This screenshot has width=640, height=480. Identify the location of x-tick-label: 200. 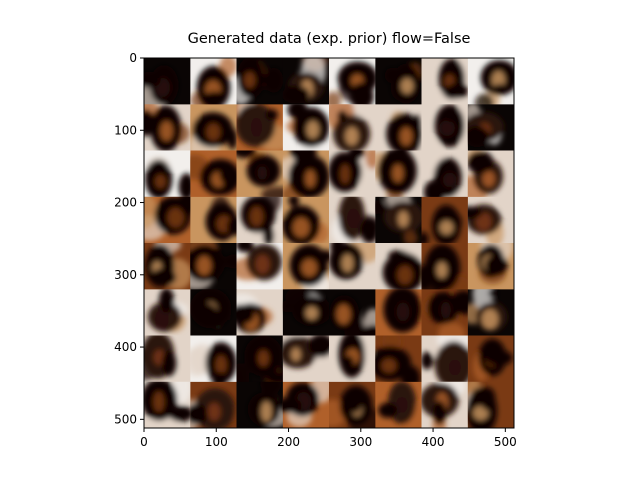
(288, 442).